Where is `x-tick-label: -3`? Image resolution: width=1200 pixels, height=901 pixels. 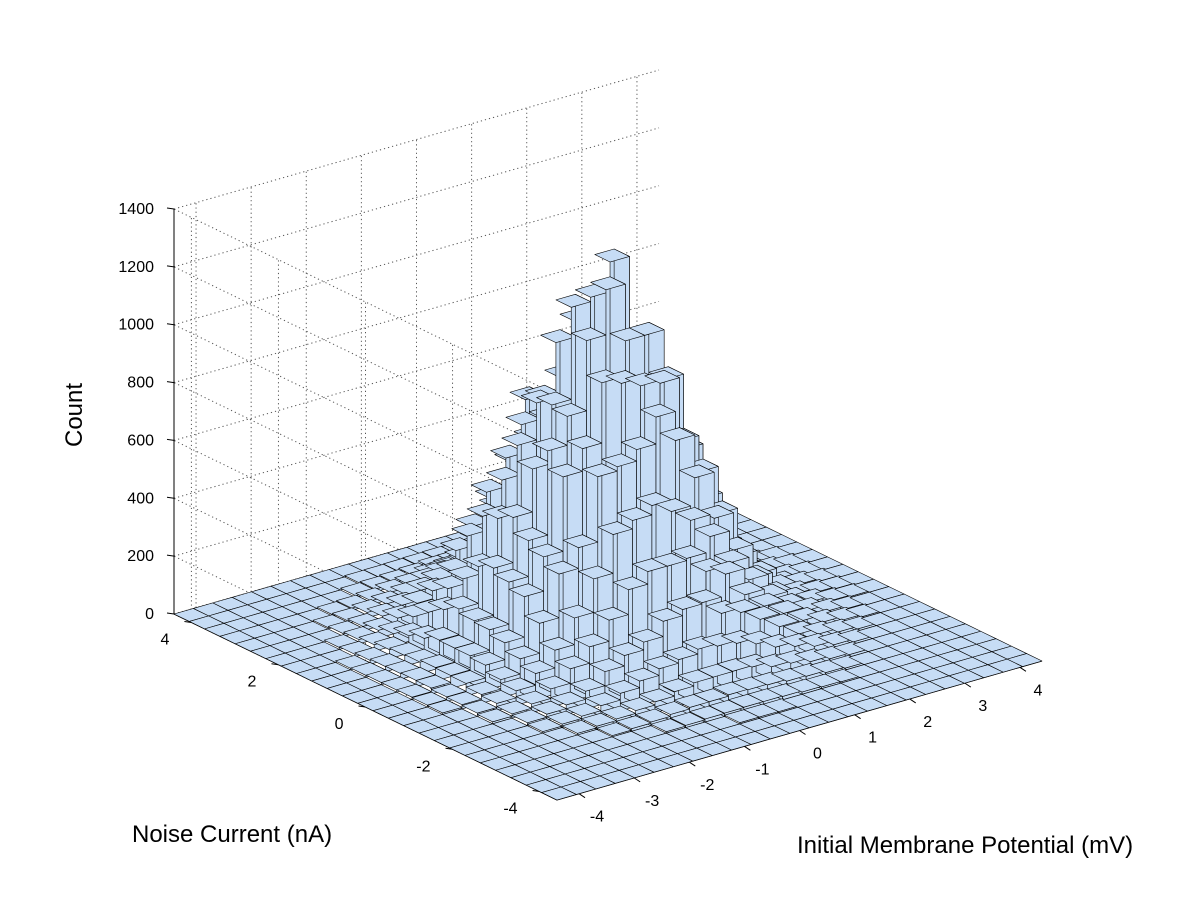 x-tick-label: -3 is located at coordinates (652, 801).